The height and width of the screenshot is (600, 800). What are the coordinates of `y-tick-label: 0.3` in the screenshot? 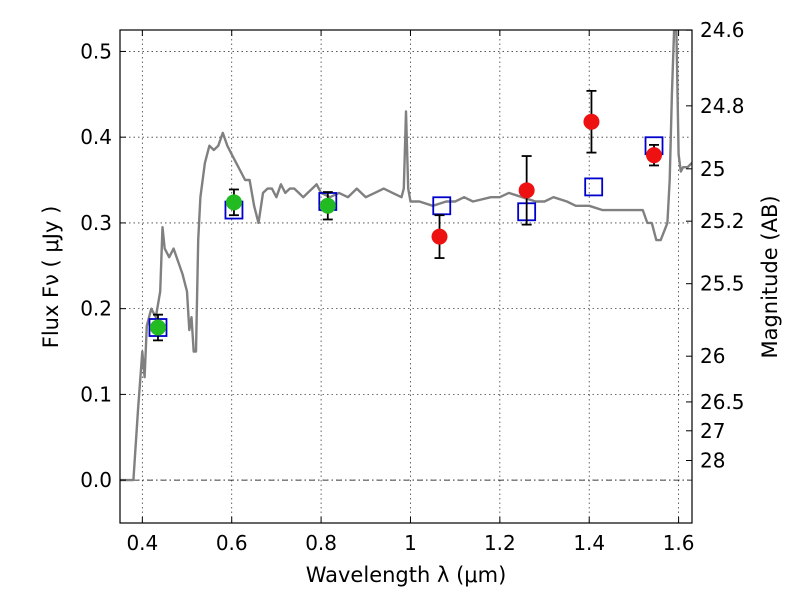 It's located at (96, 223).